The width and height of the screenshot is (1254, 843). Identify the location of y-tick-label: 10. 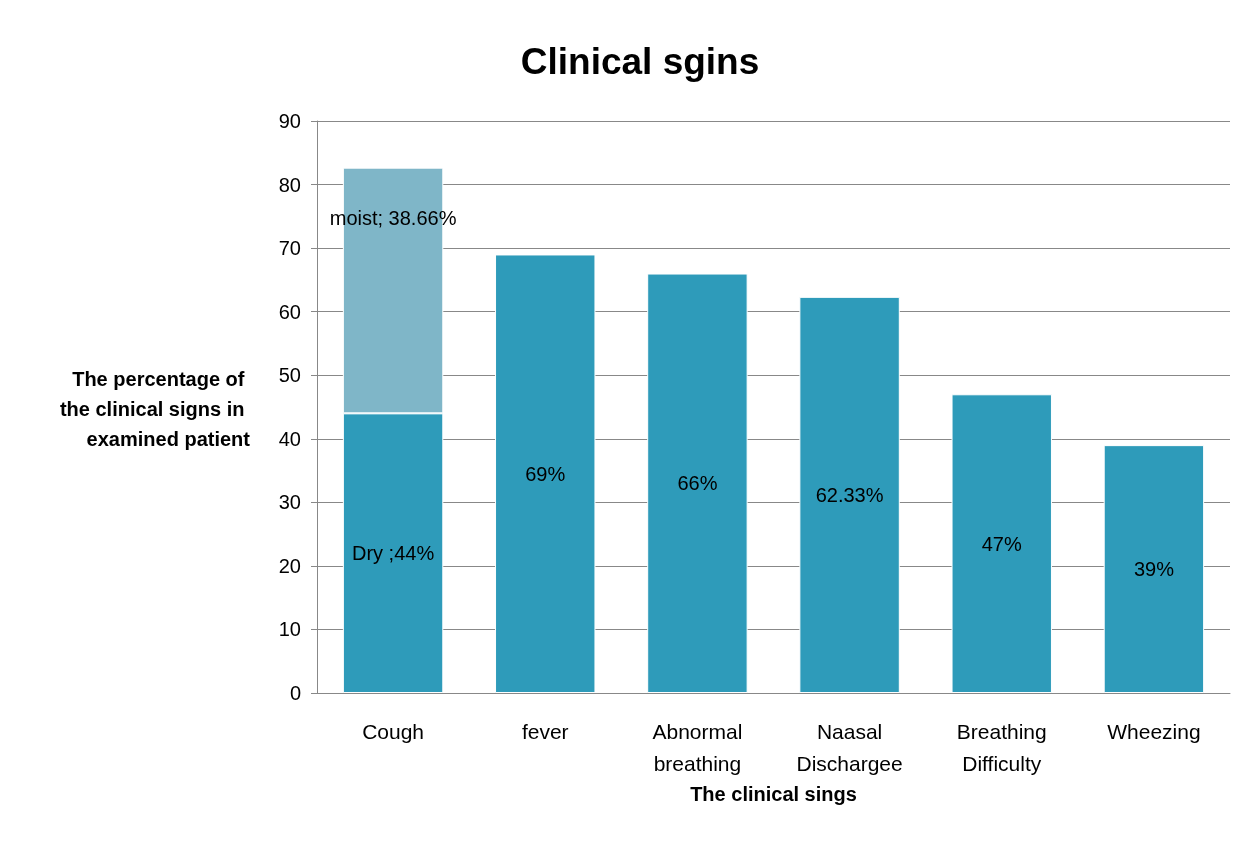
(289, 629).